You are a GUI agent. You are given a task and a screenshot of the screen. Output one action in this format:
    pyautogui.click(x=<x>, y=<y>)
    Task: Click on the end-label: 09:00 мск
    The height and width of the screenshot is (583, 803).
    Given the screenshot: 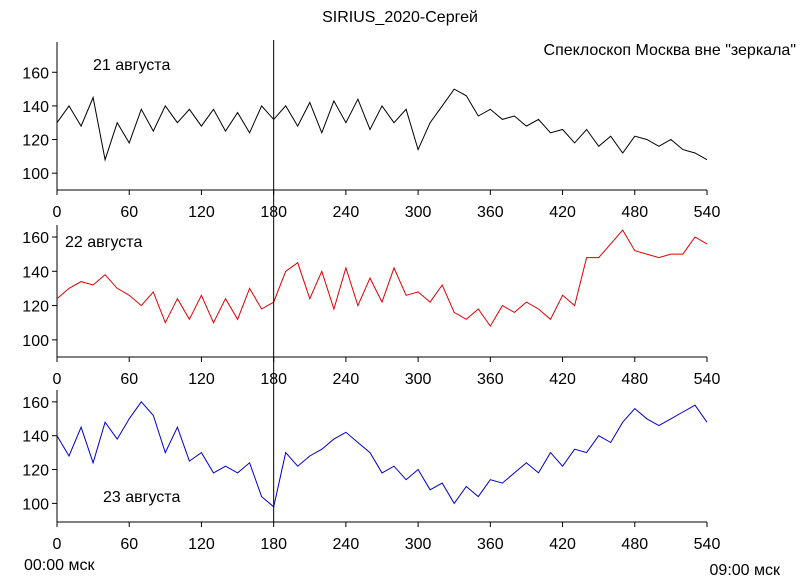 What is the action you would take?
    pyautogui.click(x=745, y=570)
    